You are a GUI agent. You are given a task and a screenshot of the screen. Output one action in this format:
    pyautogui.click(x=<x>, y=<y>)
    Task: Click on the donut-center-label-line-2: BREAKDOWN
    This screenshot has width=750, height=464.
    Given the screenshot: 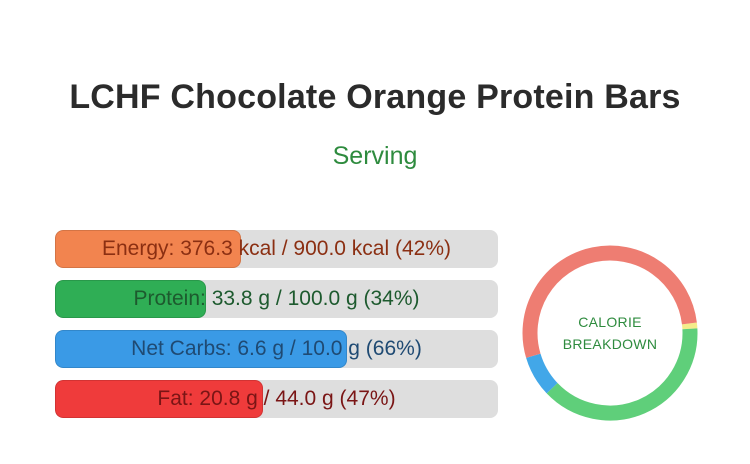 What is the action you would take?
    pyautogui.click(x=610, y=344)
    